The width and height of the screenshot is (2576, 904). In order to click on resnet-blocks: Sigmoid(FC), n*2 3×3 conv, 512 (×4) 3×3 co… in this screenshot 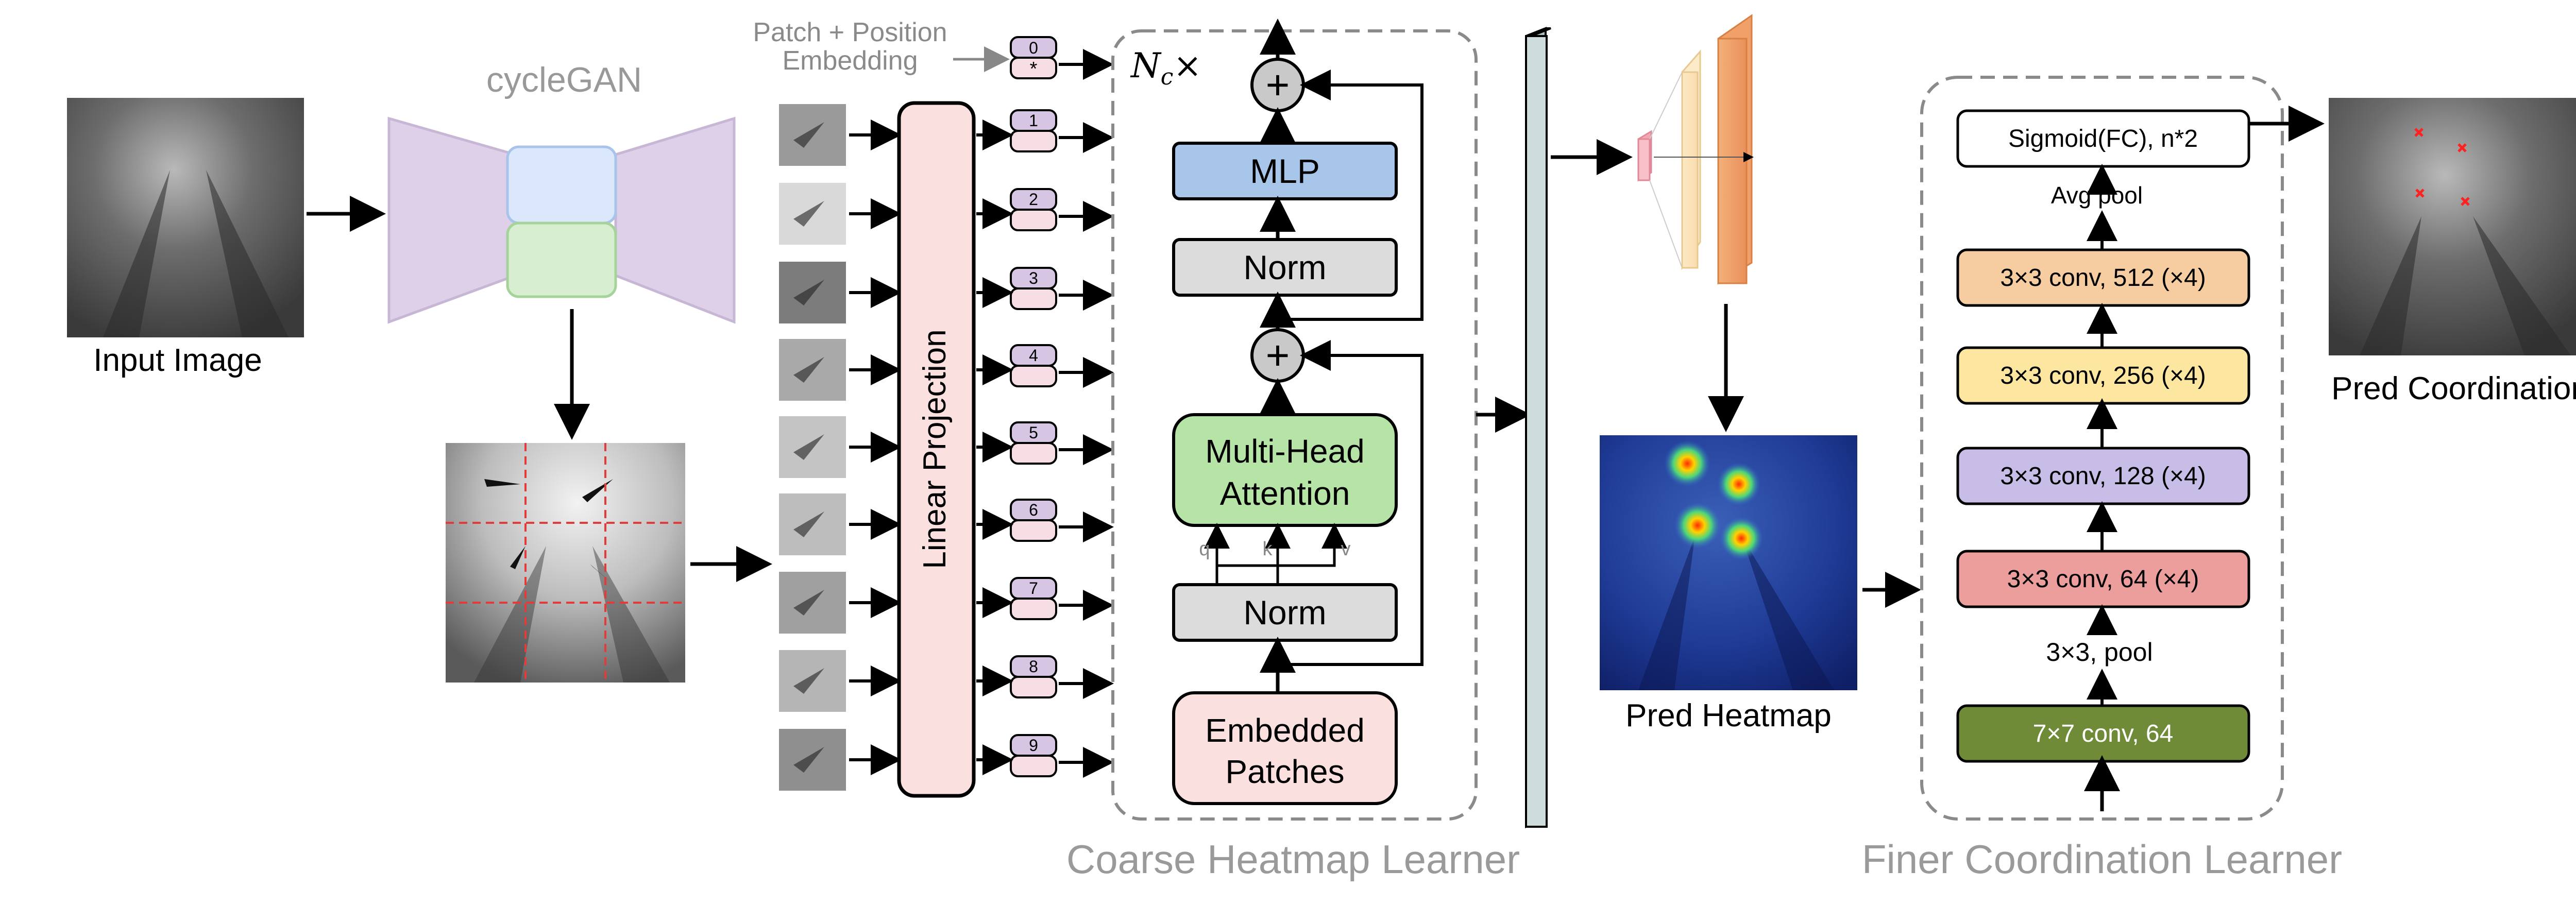, I will do `click(2103, 436)`.